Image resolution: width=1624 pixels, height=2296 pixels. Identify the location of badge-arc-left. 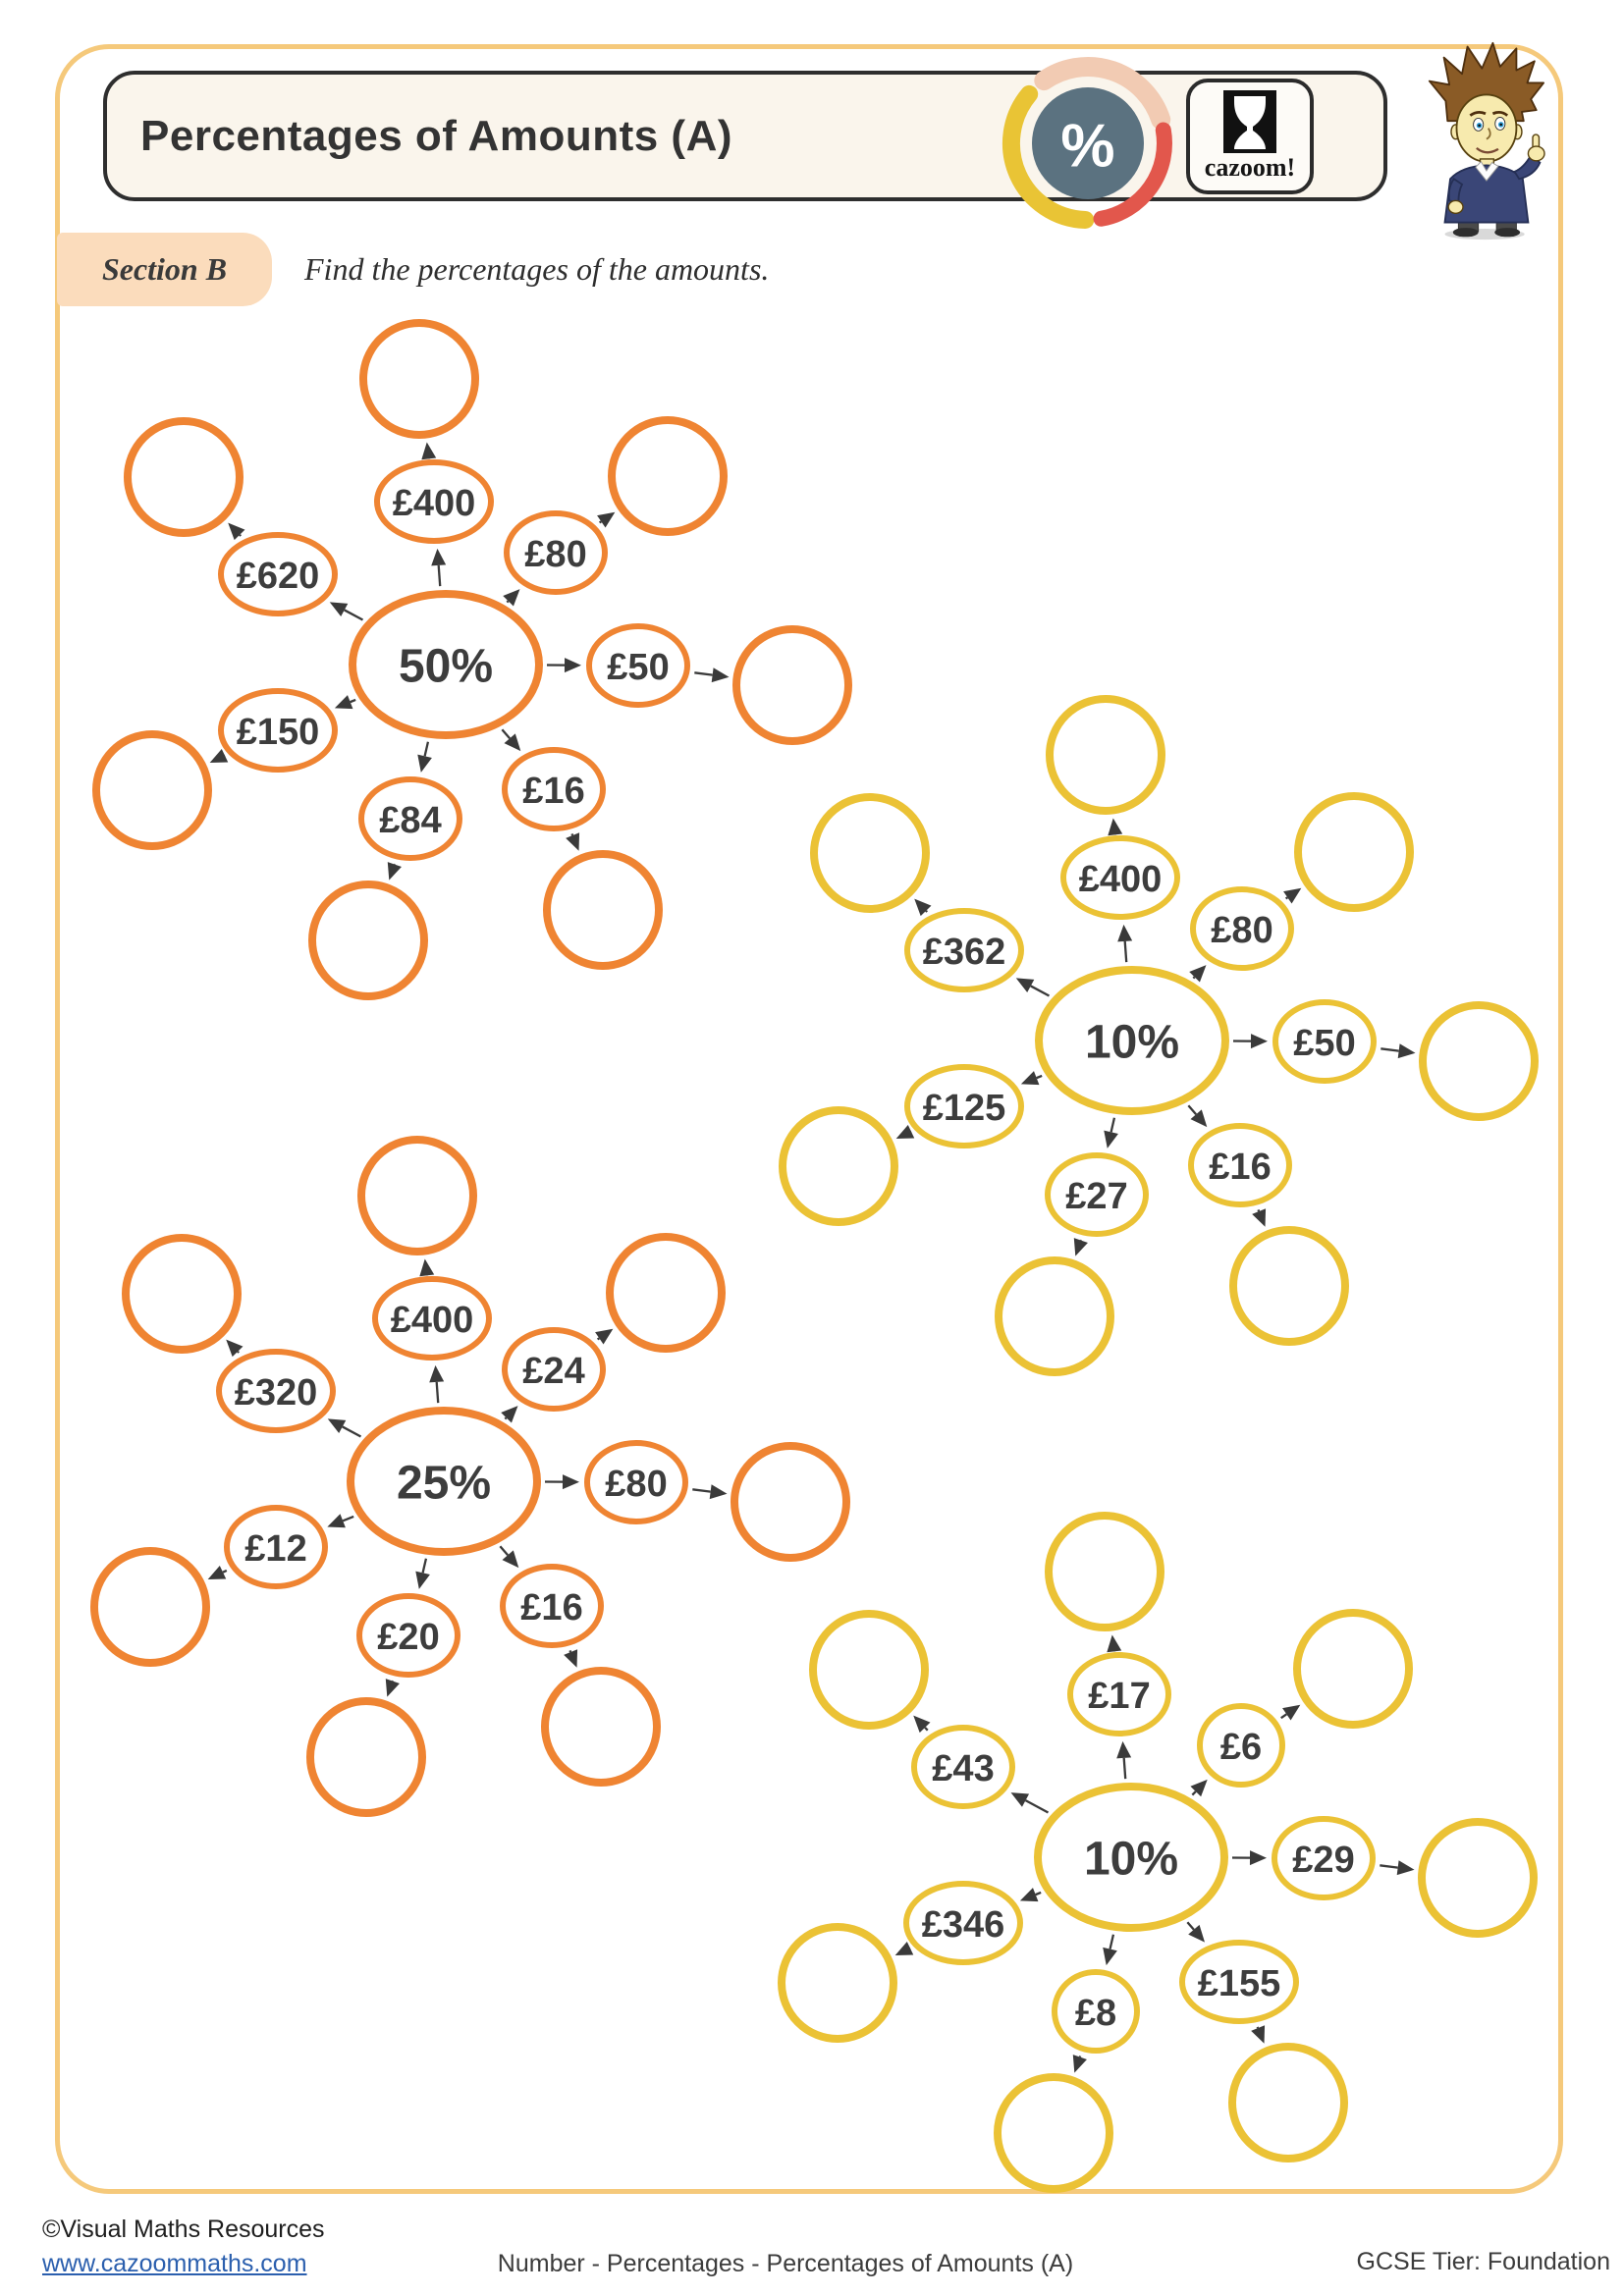
(1048, 156).